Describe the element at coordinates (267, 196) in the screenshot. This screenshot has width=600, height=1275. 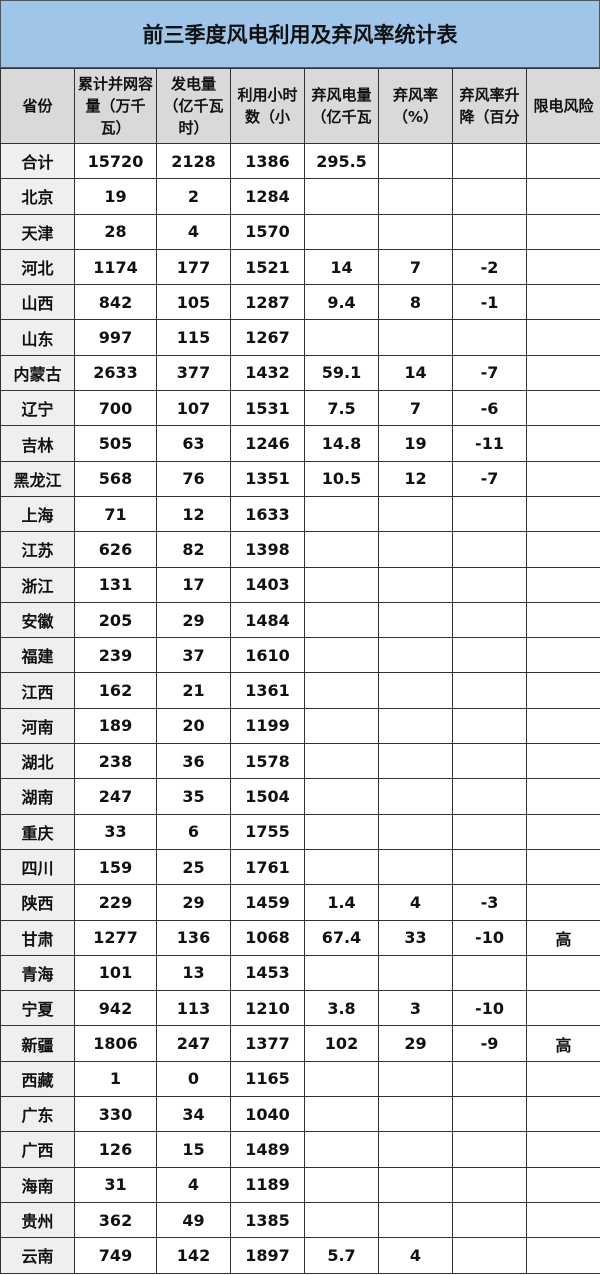
I see `value-cell: 1284` at that location.